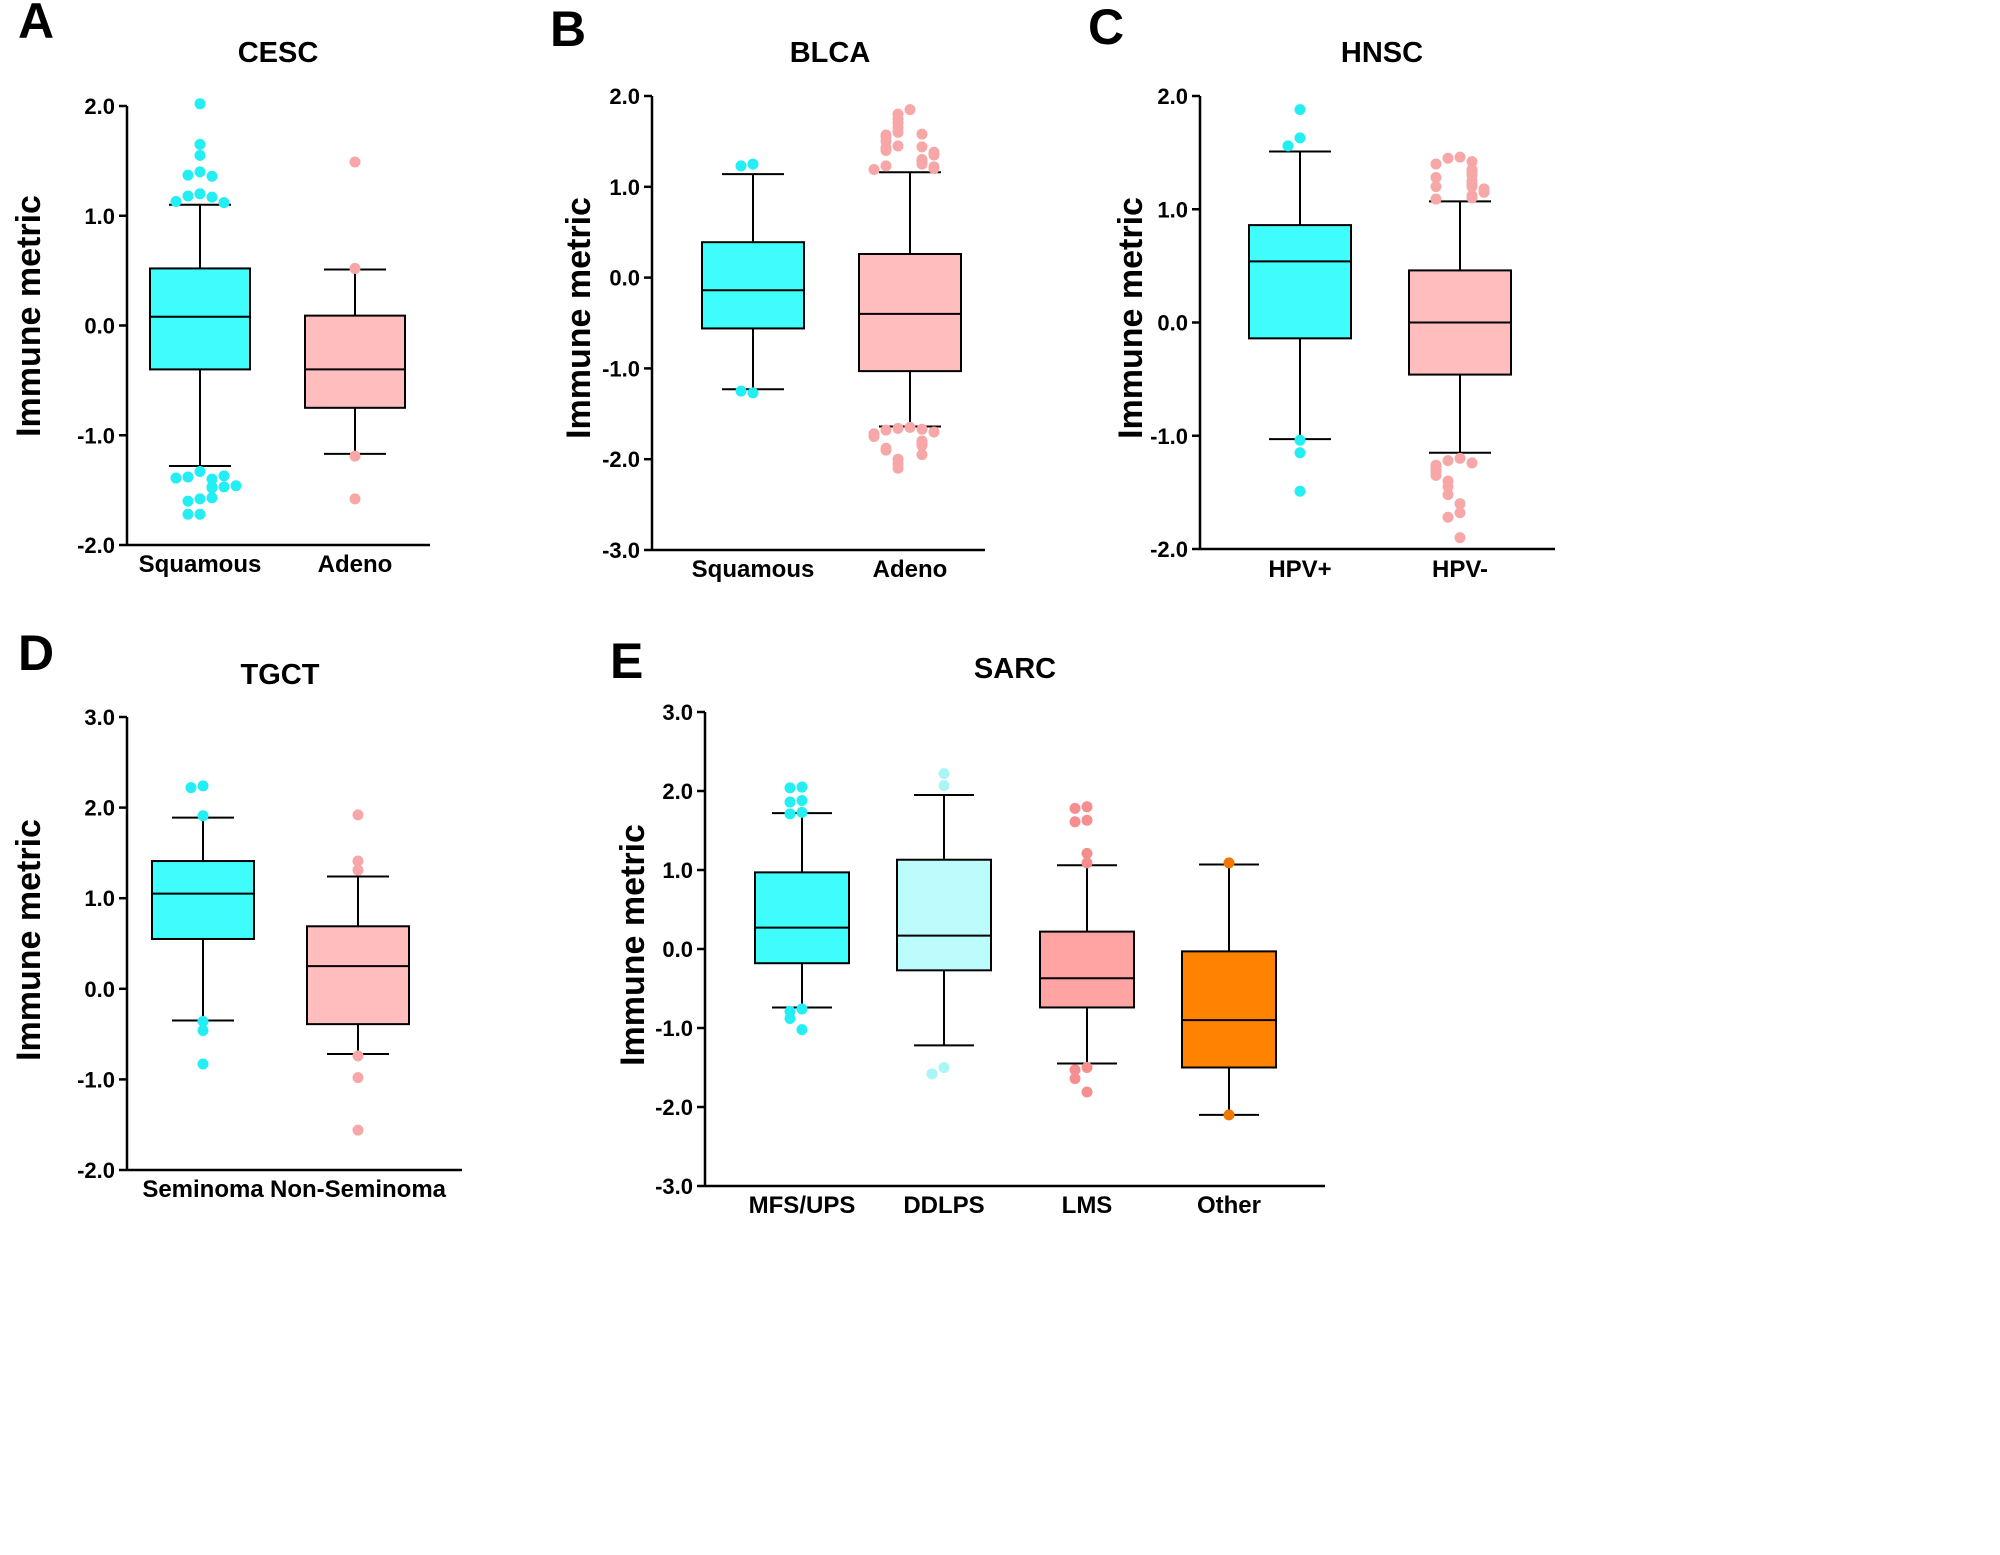 The height and width of the screenshot is (1555, 2000). I want to click on panel-letter: A, so click(36, 24).